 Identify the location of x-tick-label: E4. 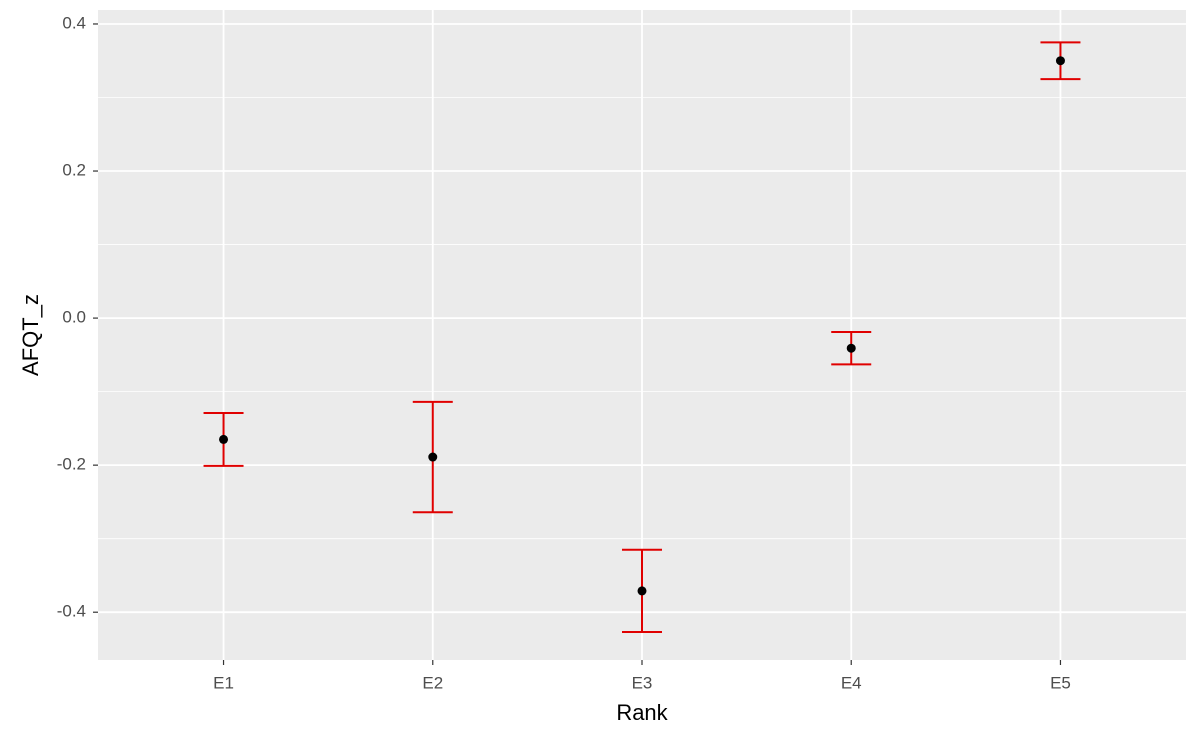
(851, 682).